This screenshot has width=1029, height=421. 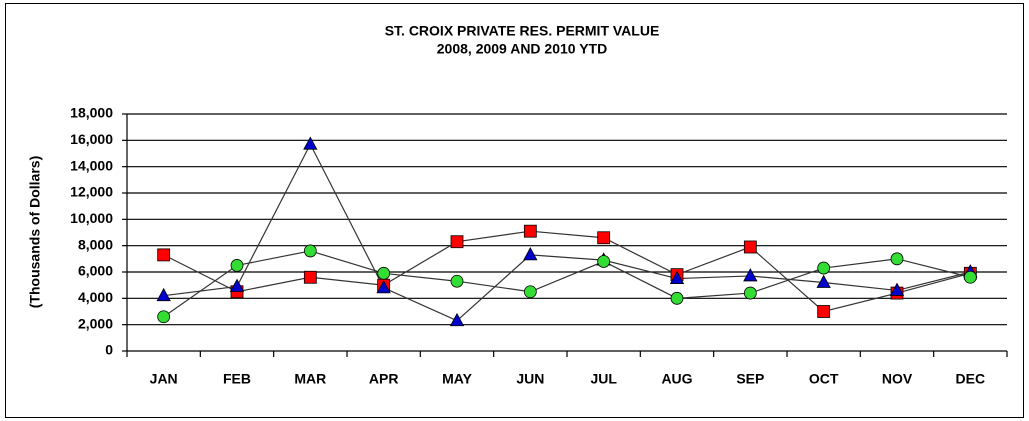 I want to click on y-tick-label: 8,000, so click(x=95, y=244).